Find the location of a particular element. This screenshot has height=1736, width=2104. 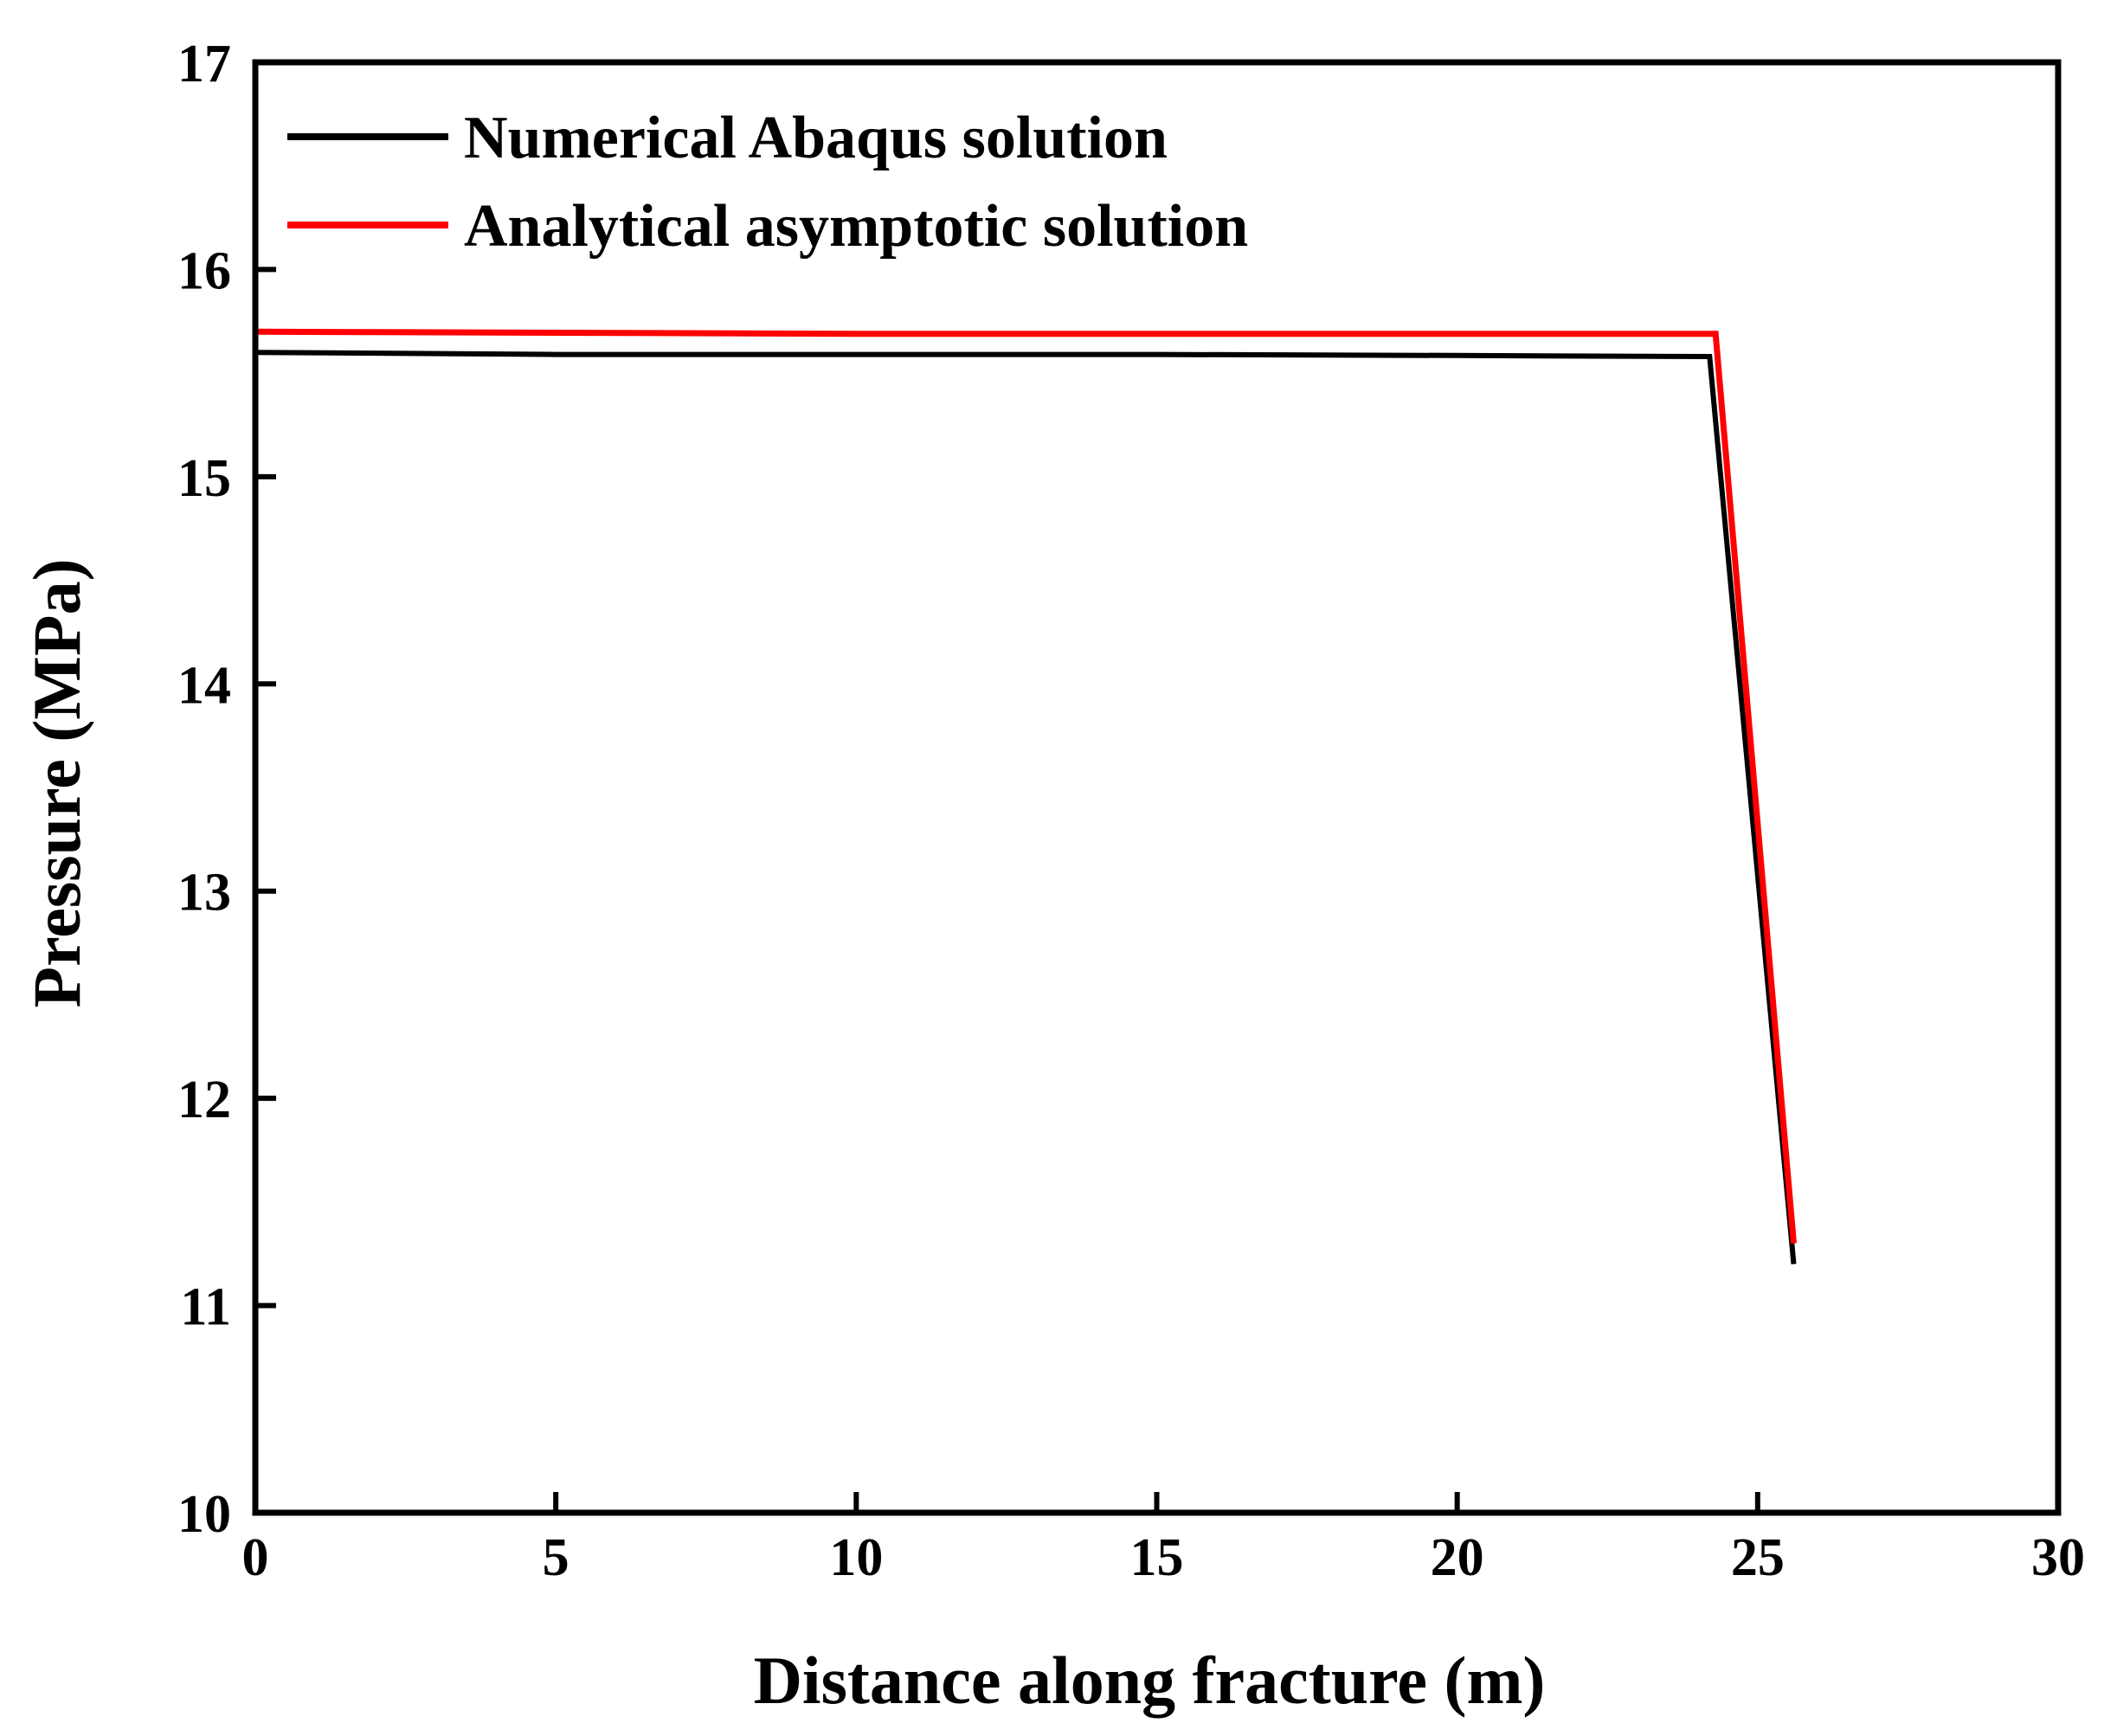

y-axis-title: Pressure (MPa) is located at coordinates (56, 782).